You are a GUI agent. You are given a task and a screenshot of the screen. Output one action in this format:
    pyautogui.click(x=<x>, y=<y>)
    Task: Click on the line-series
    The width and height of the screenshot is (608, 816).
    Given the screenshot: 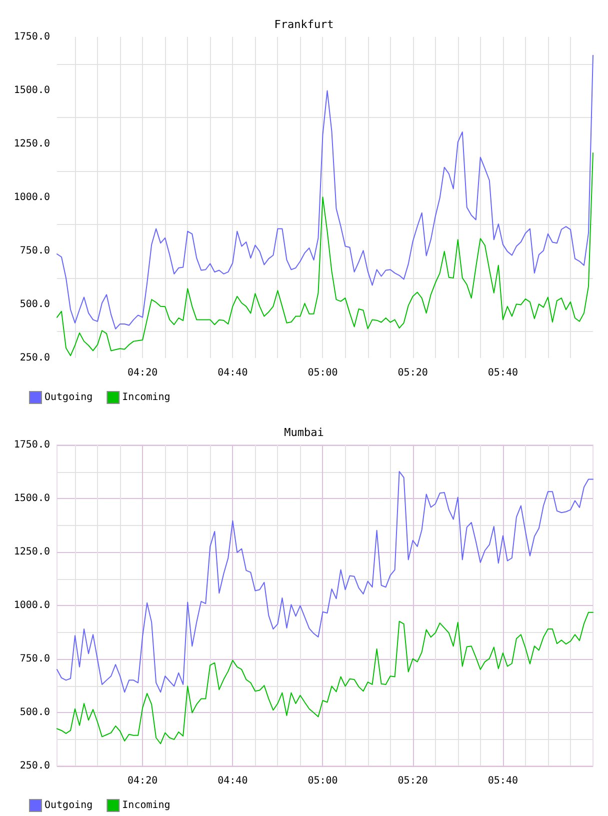 What is the action you would take?
    pyautogui.click(x=325, y=678)
    